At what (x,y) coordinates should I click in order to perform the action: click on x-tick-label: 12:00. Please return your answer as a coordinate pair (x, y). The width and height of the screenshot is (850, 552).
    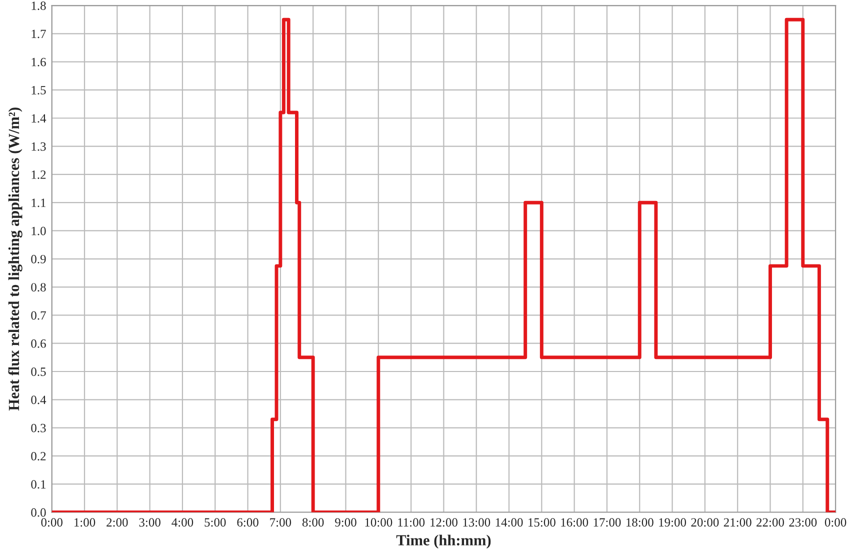
    Looking at the image, I should click on (444, 522).